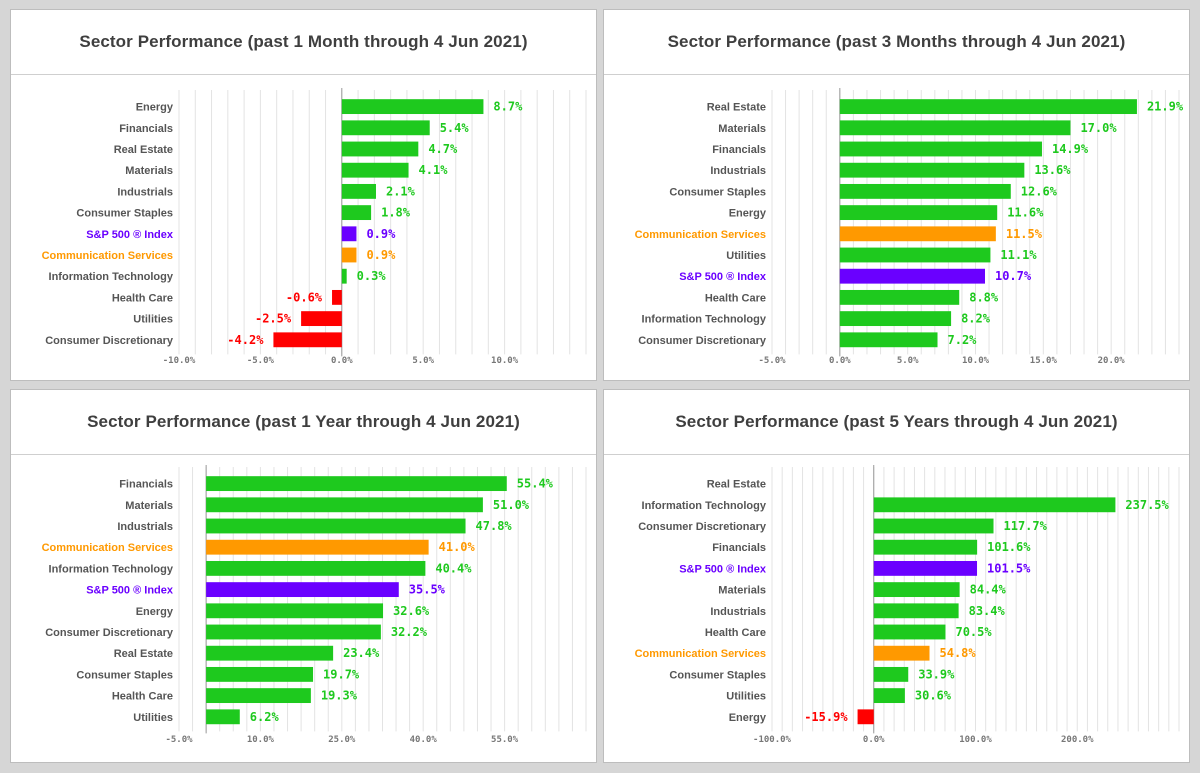 This screenshot has height=773, width=1200. I want to click on data-label: 70.5%, so click(973, 632).